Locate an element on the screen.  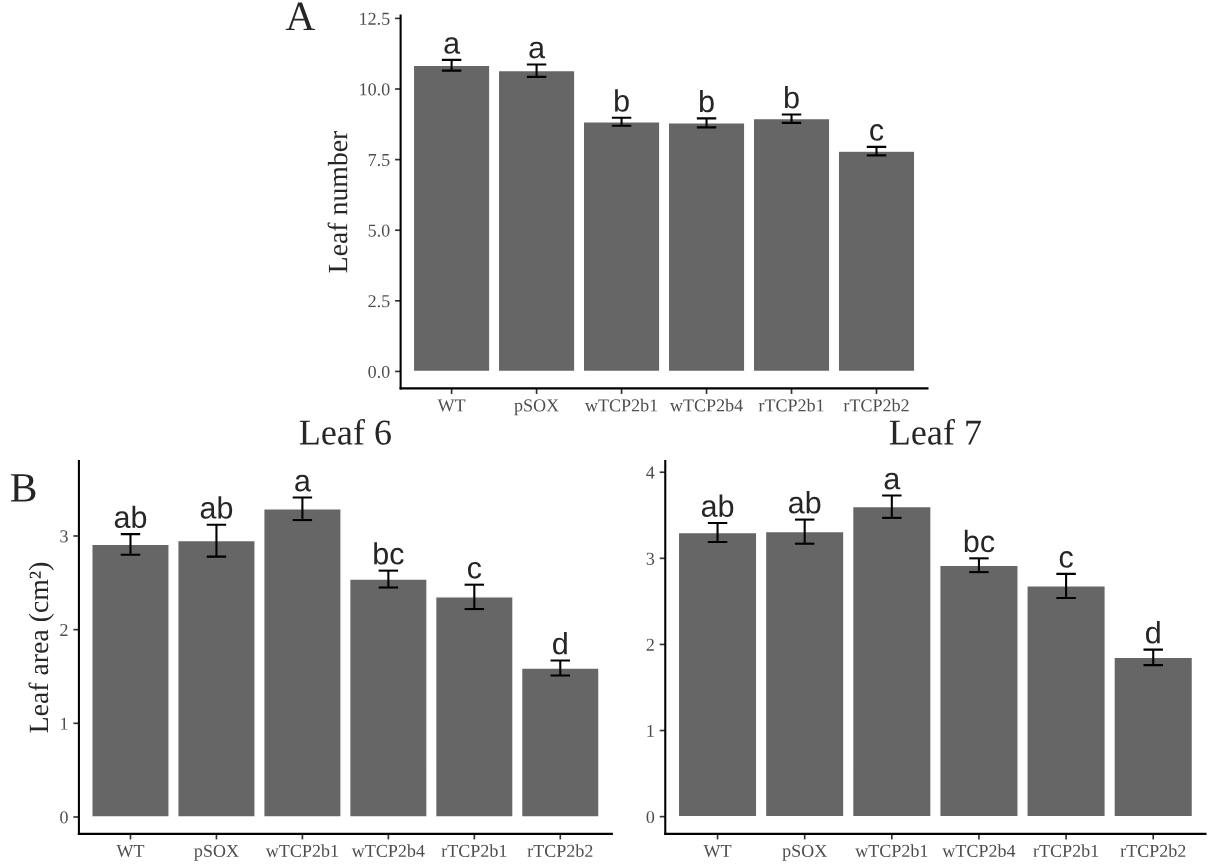
text: A is located at coordinates (300, 16).